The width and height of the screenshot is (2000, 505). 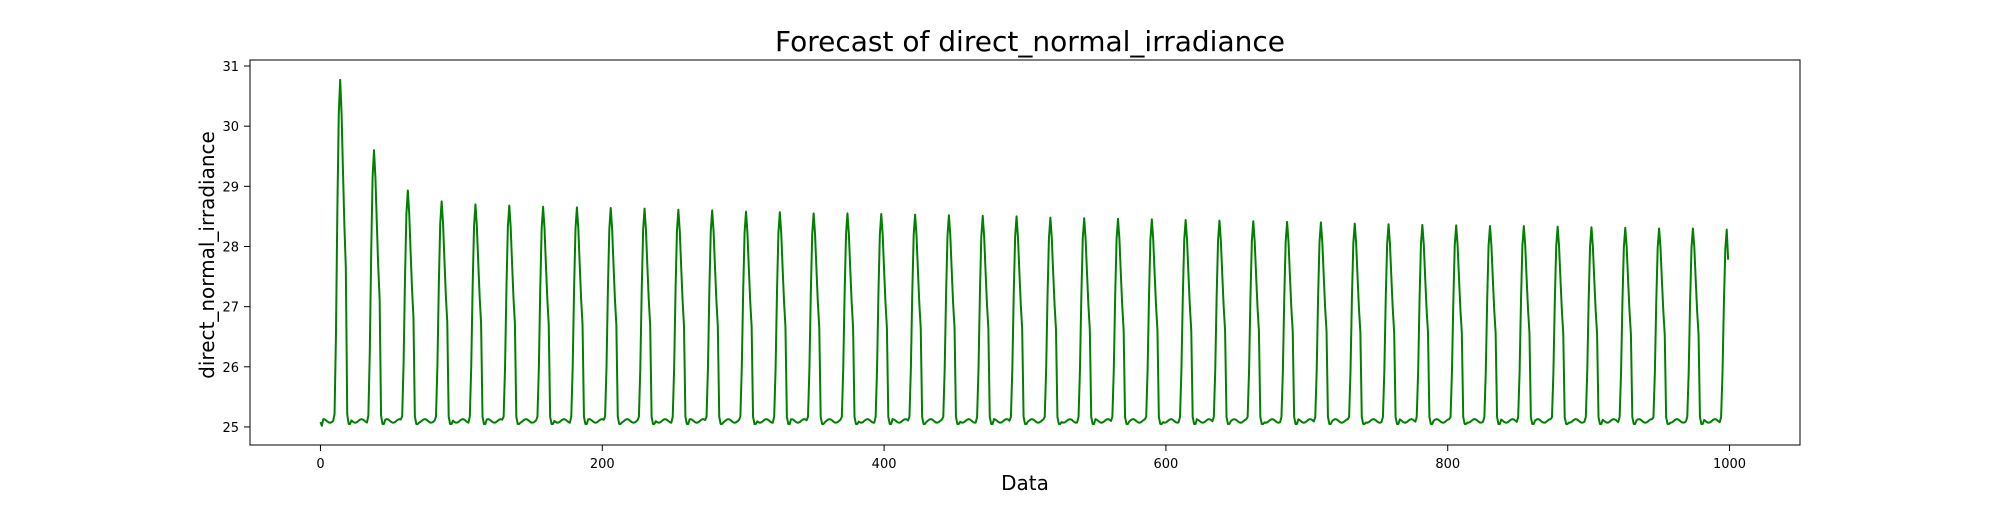 What do you see at coordinates (230, 127) in the screenshot?
I see `y-tick-label: 30` at bounding box center [230, 127].